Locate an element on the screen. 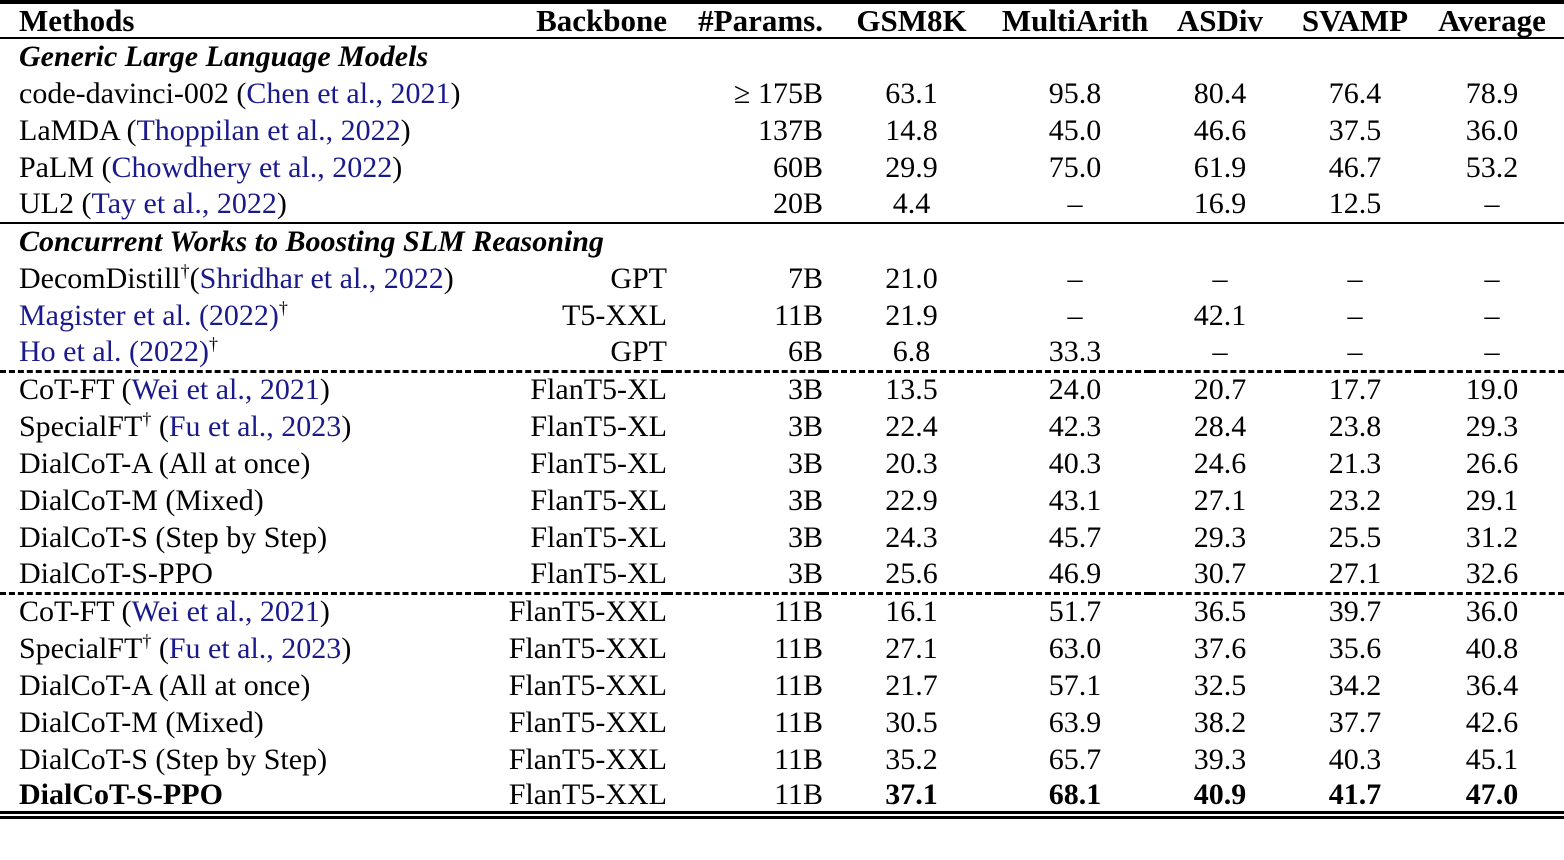 This screenshot has height=860, width=1564. value-cell-asdiv: 32.5 is located at coordinates (1220, 685).